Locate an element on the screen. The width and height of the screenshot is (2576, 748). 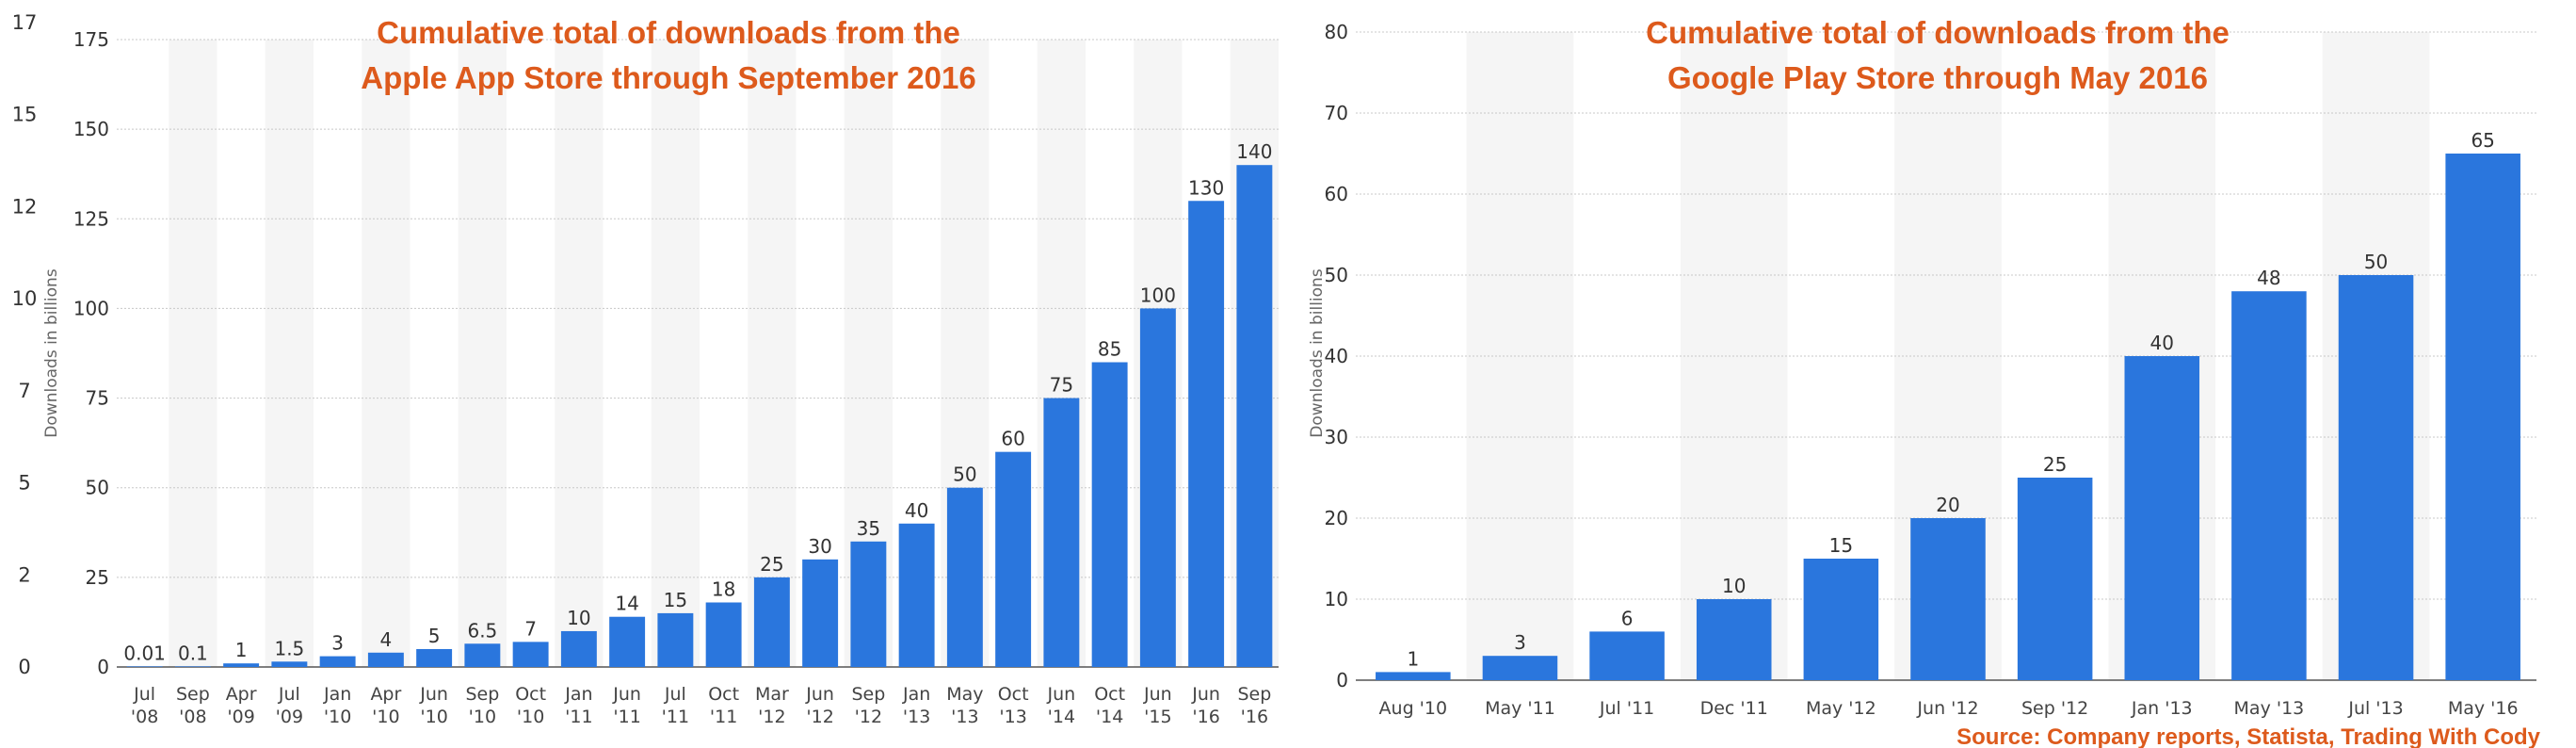
x-tick-label: '13 is located at coordinates (964, 717).